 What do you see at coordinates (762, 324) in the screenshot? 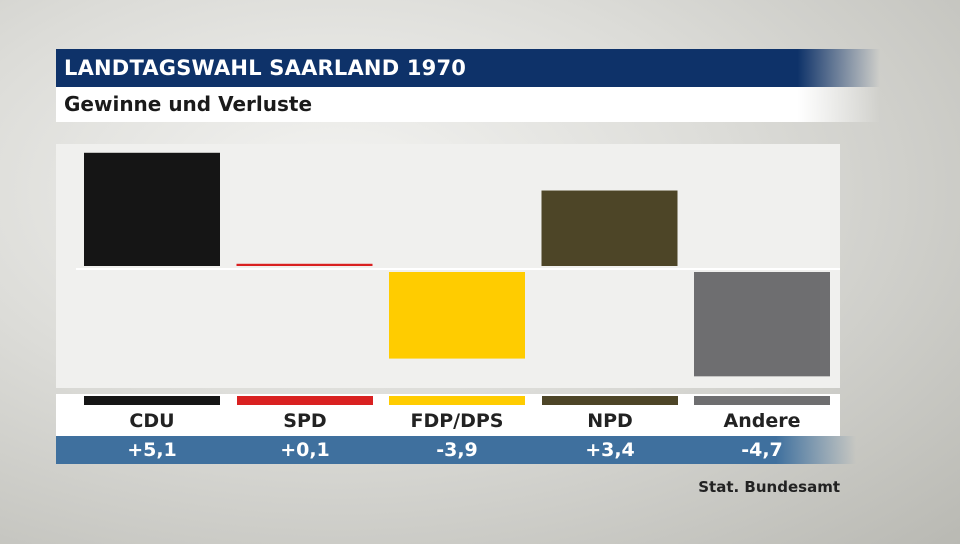
I see `bar-andere` at bounding box center [762, 324].